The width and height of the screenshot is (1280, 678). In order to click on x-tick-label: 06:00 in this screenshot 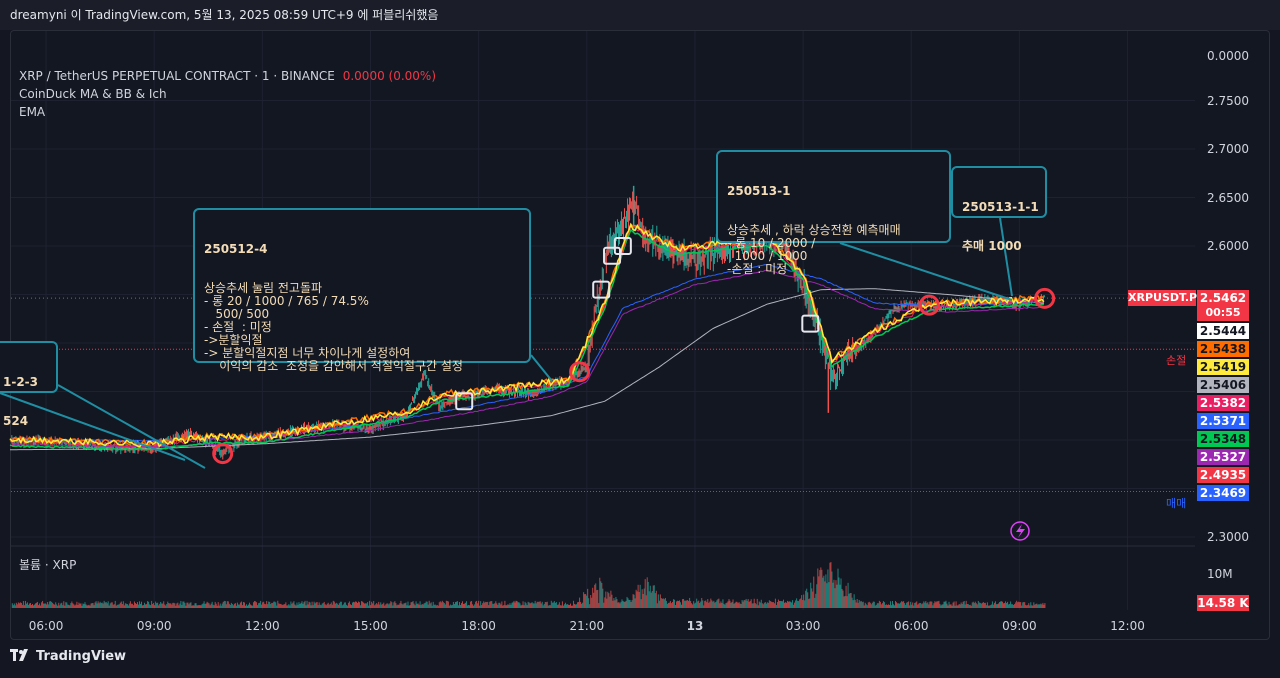, I will do `click(46, 626)`.